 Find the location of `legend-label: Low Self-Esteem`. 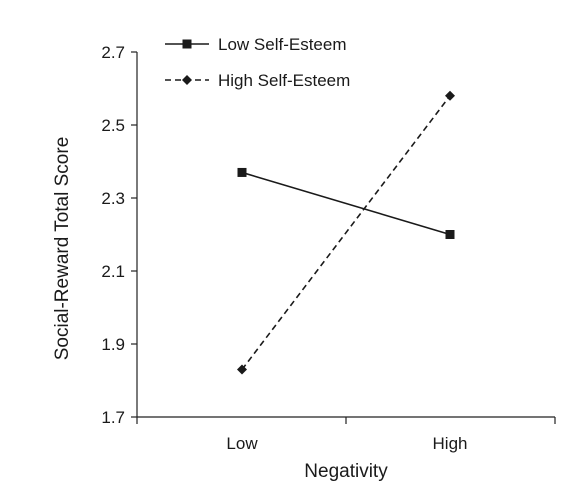

legend-label: Low Self-Esteem is located at coordinates (282, 44).